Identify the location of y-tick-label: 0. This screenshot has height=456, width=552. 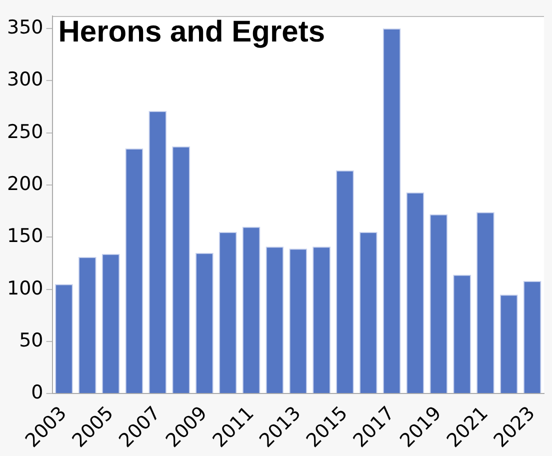
(37, 393).